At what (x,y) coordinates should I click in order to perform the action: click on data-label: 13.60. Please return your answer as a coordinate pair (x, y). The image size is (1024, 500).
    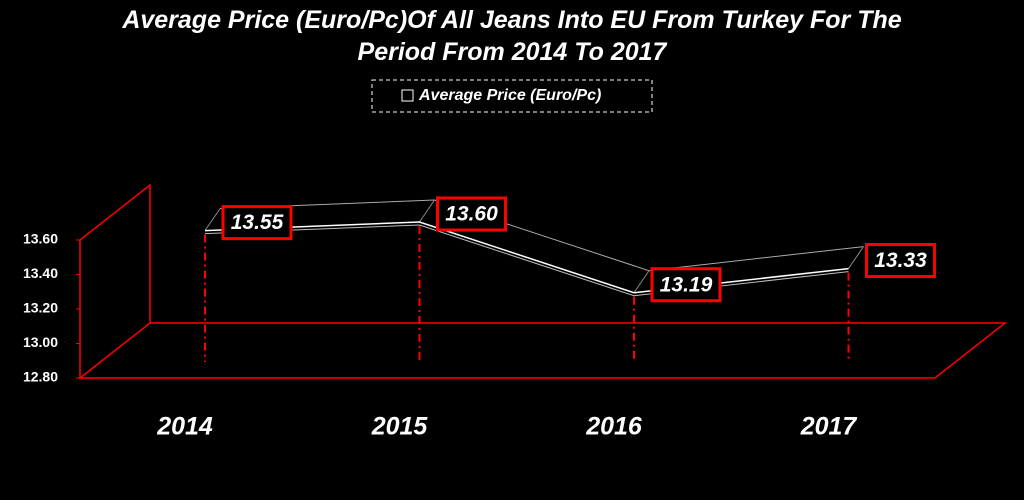
    Looking at the image, I should click on (471, 214).